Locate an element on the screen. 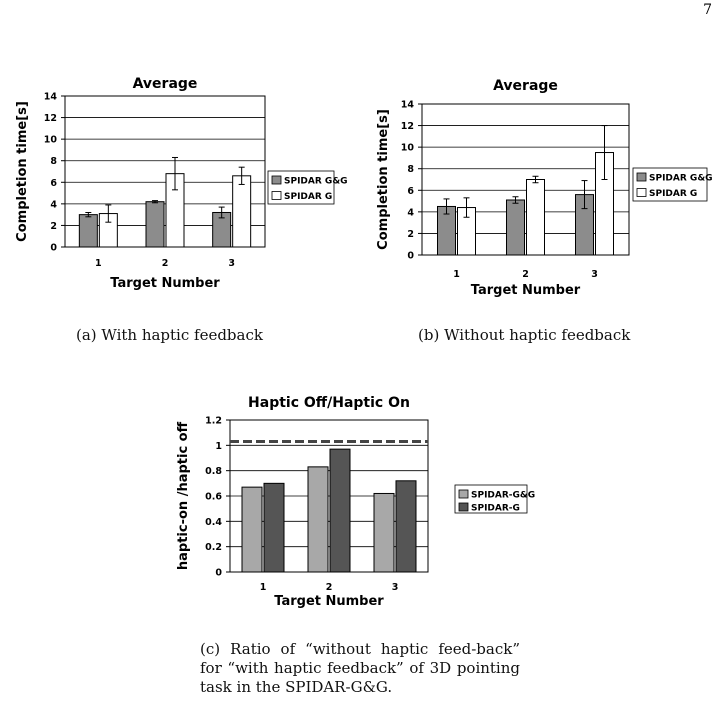 The height and width of the screenshot is (722, 720). y-axis-label: haptic-on /haptic off is located at coordinates (183, 495).